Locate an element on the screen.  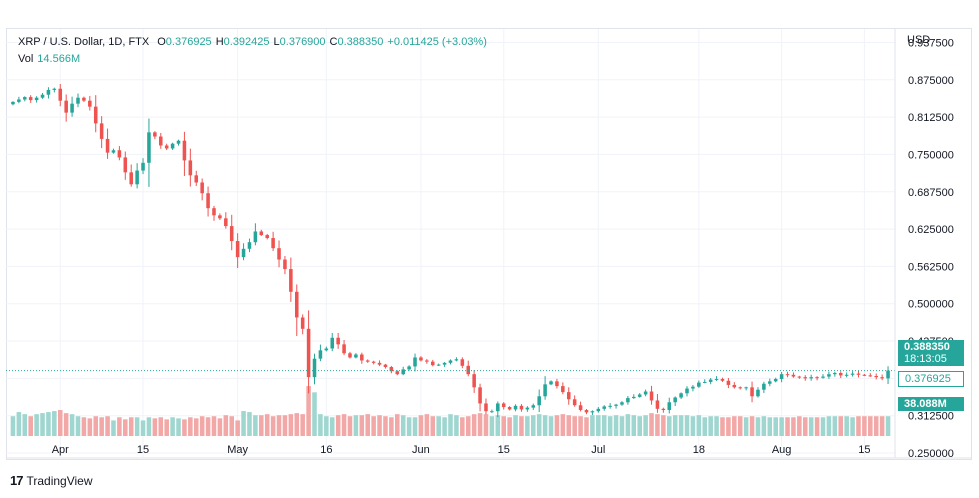
volume-legend: Vol 14.566M is located at coordinates (49, 59).